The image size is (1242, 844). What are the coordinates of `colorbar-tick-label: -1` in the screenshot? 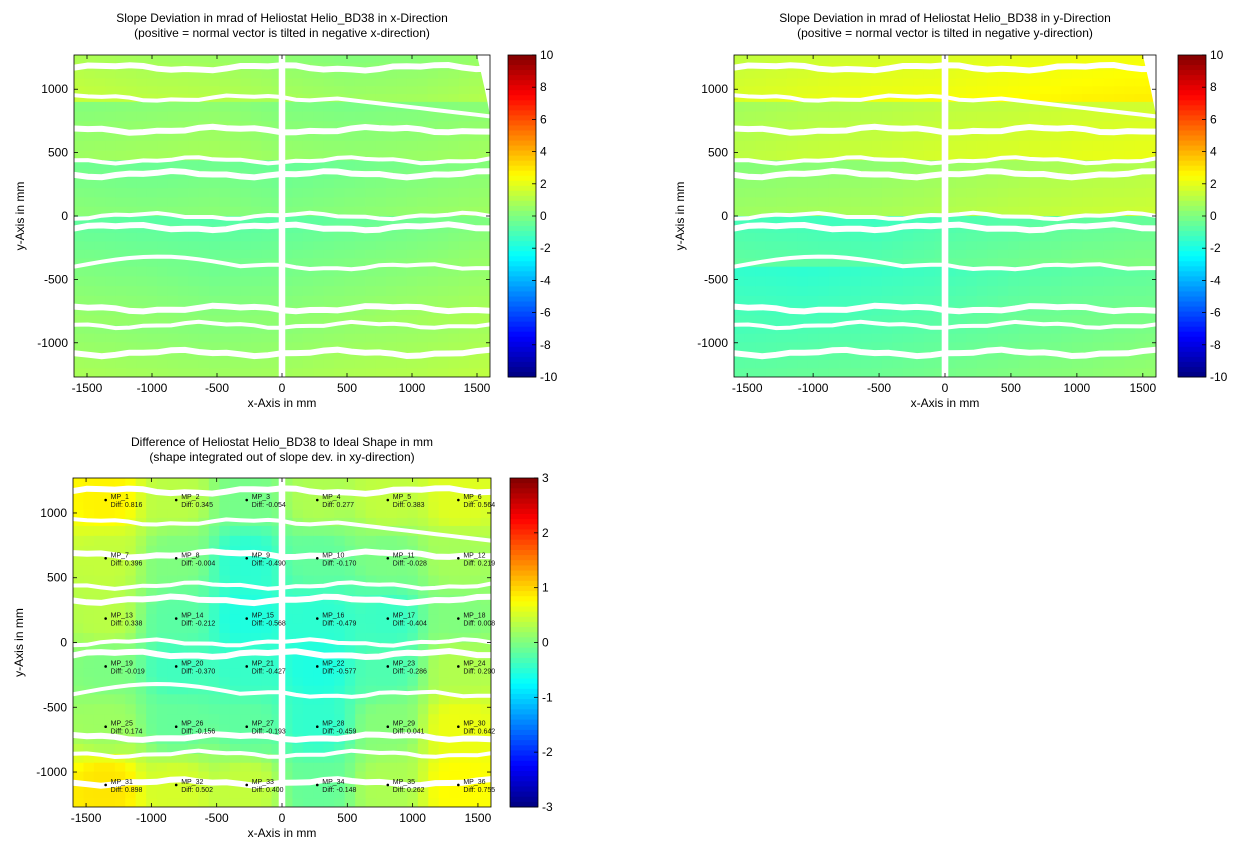 It's located at (547, 697).